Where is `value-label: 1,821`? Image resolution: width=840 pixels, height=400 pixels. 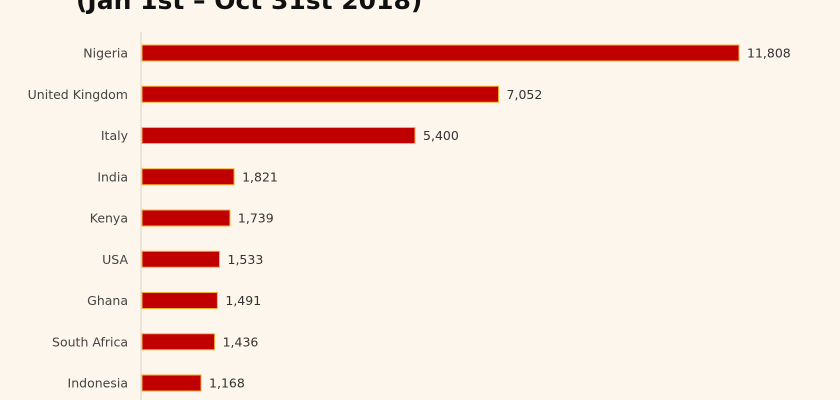 value-label: 1,821 is located at coordinates (260, 176).